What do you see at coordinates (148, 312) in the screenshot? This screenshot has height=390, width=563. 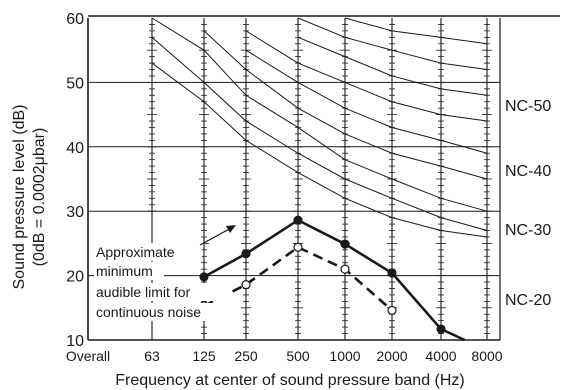 I see `annotation-line-4: continuous noise` at bounding box center [148, 312].